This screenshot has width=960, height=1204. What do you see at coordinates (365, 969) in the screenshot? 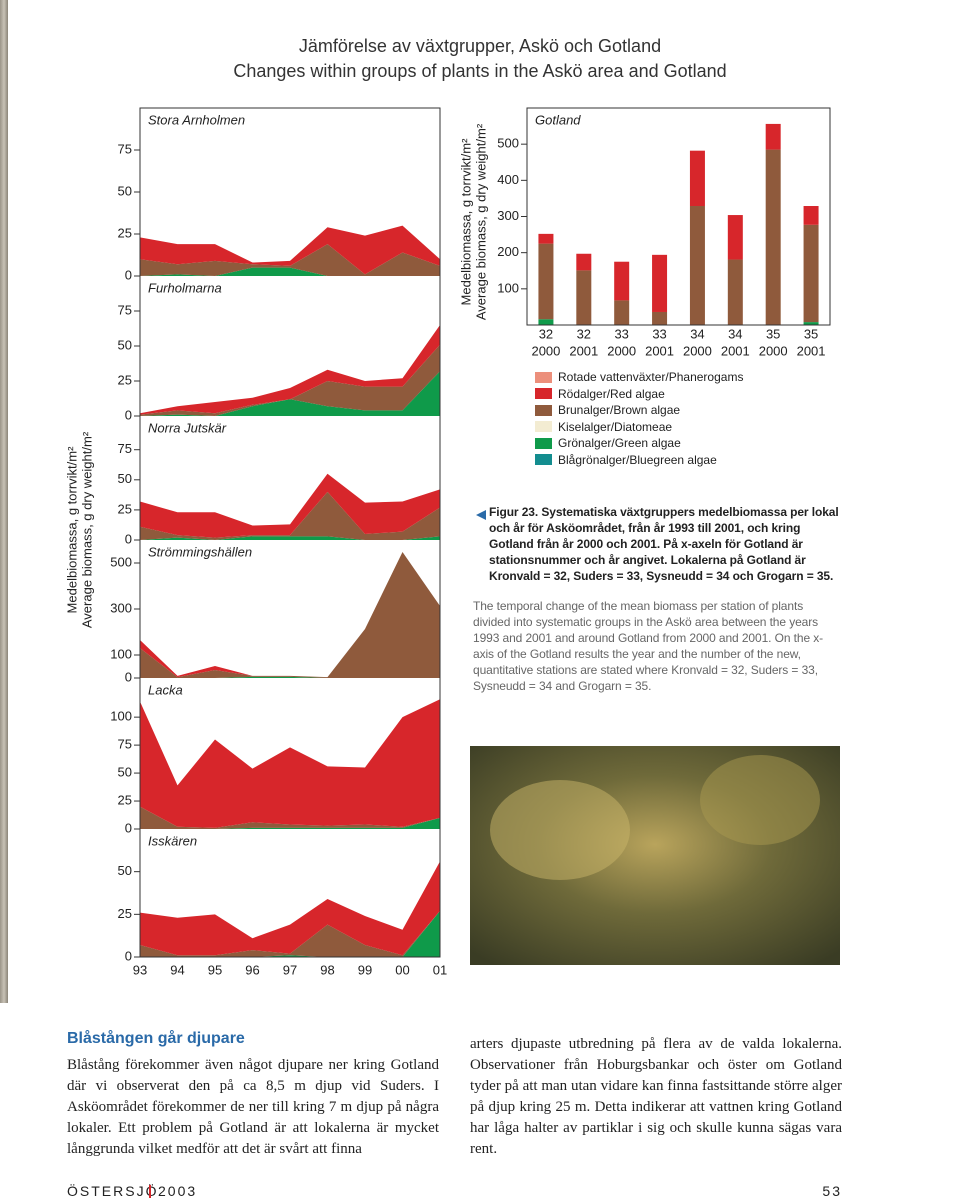
I see `x-tick-label: 99` at bounding box center [365, 969].